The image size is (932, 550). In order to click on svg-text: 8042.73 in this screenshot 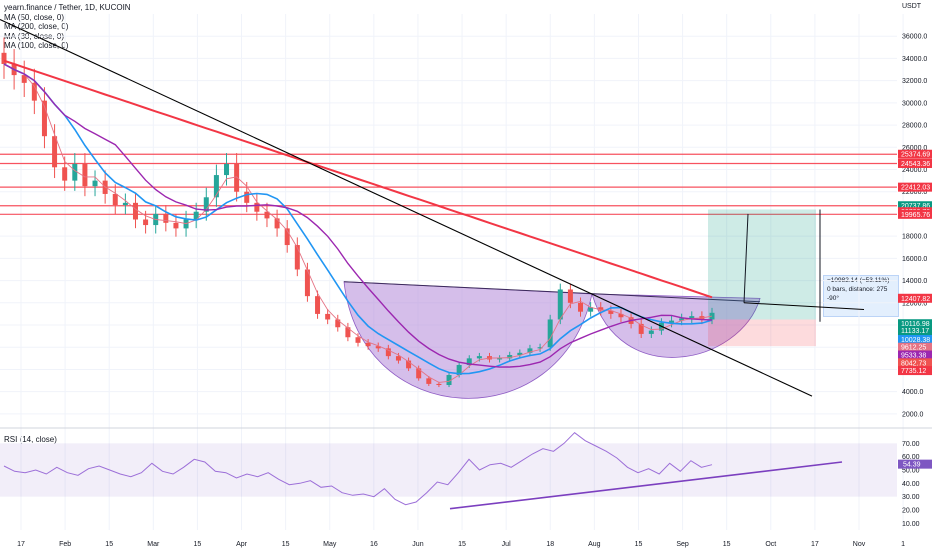, I will do `click(913, 363)`.